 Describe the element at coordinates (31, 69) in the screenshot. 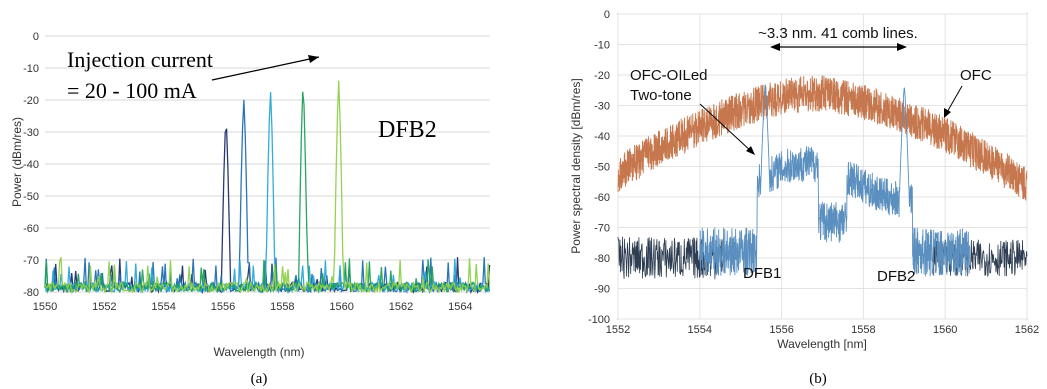

I see `chart-a-y-tick-label: -10` at that location.